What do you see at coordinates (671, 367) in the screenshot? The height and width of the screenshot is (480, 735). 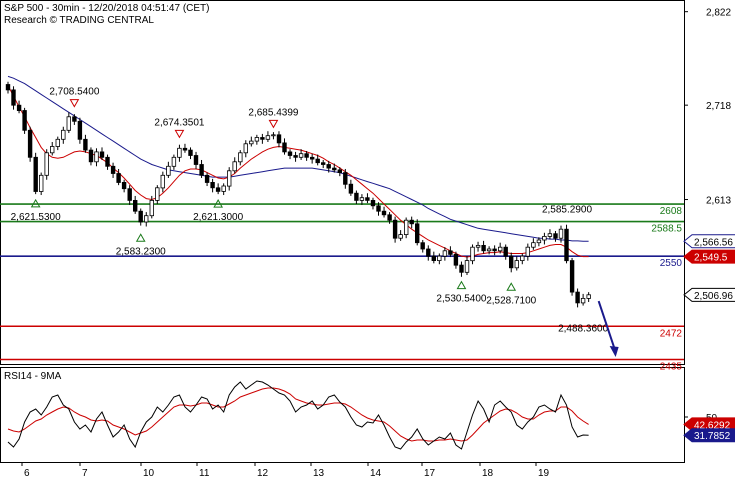 I see `level-label: 2435` at bounding box center [671, 367].